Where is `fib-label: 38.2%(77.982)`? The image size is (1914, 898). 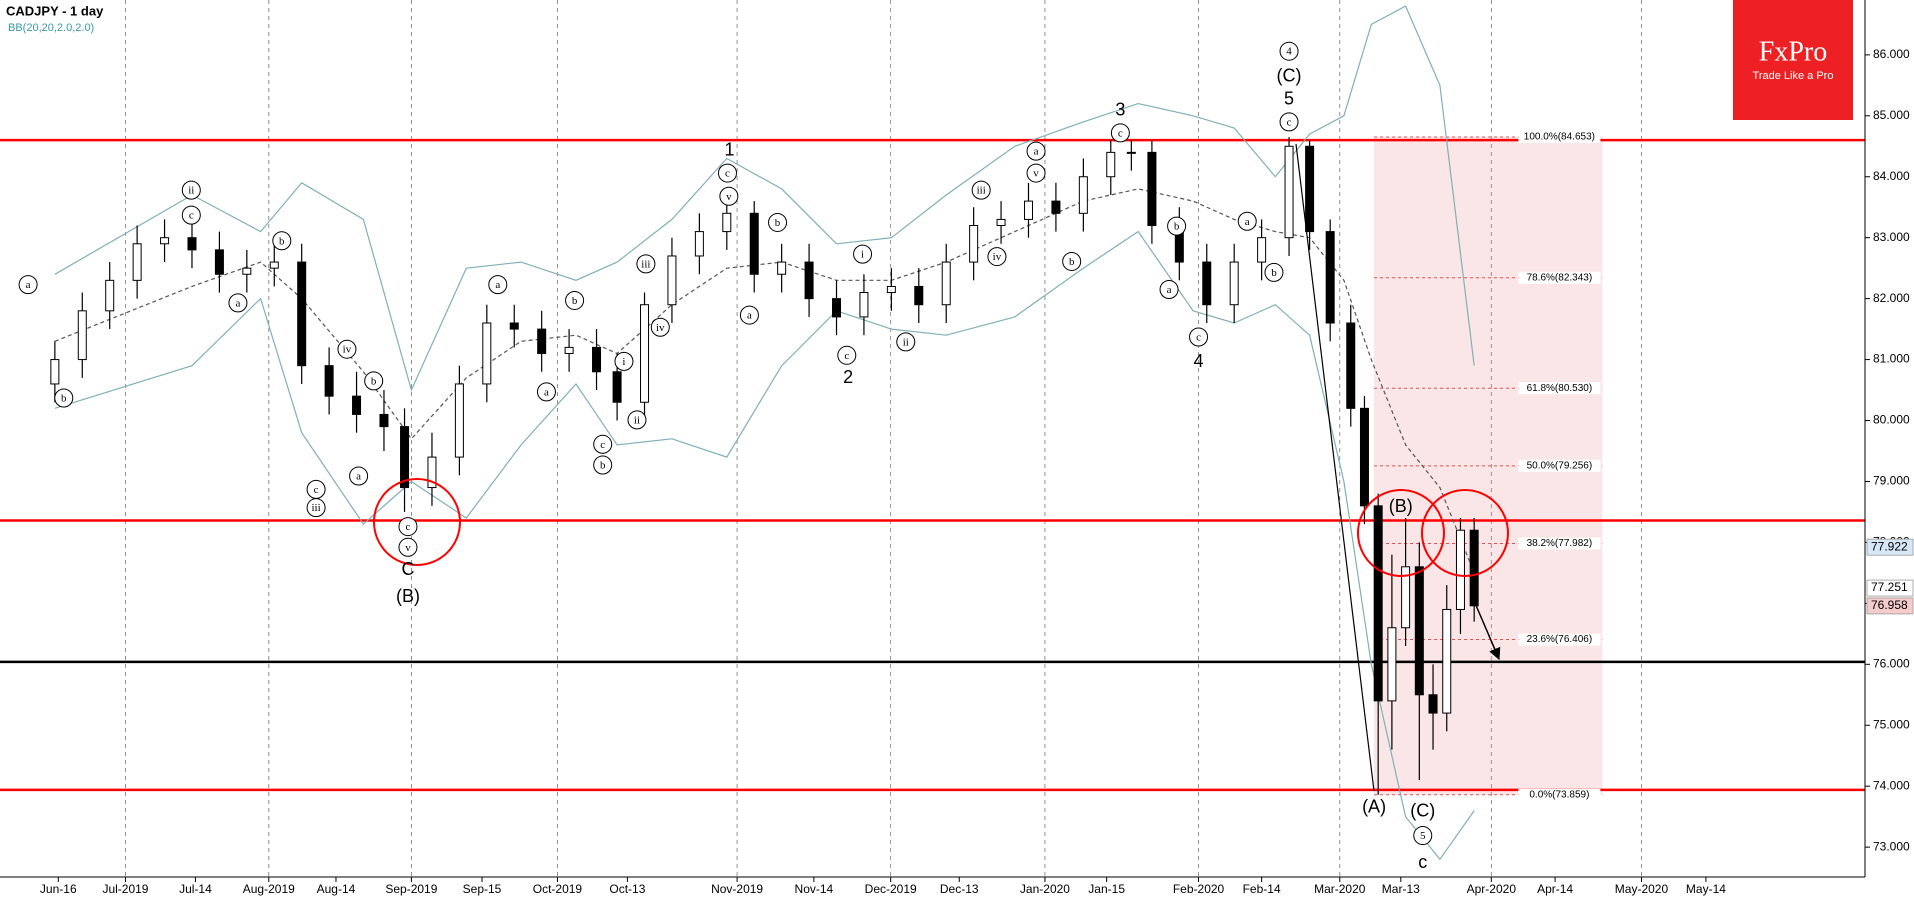
fib-label: 38.2%(77.982) is located at coordinates (1560, 543).